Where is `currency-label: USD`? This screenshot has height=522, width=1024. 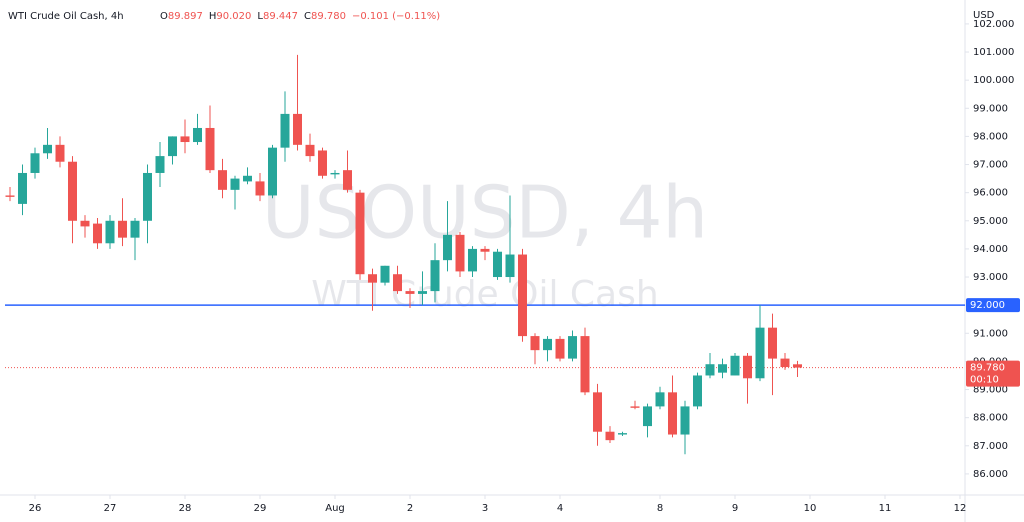 currency-label: USD is located at coordinates (984, 15).